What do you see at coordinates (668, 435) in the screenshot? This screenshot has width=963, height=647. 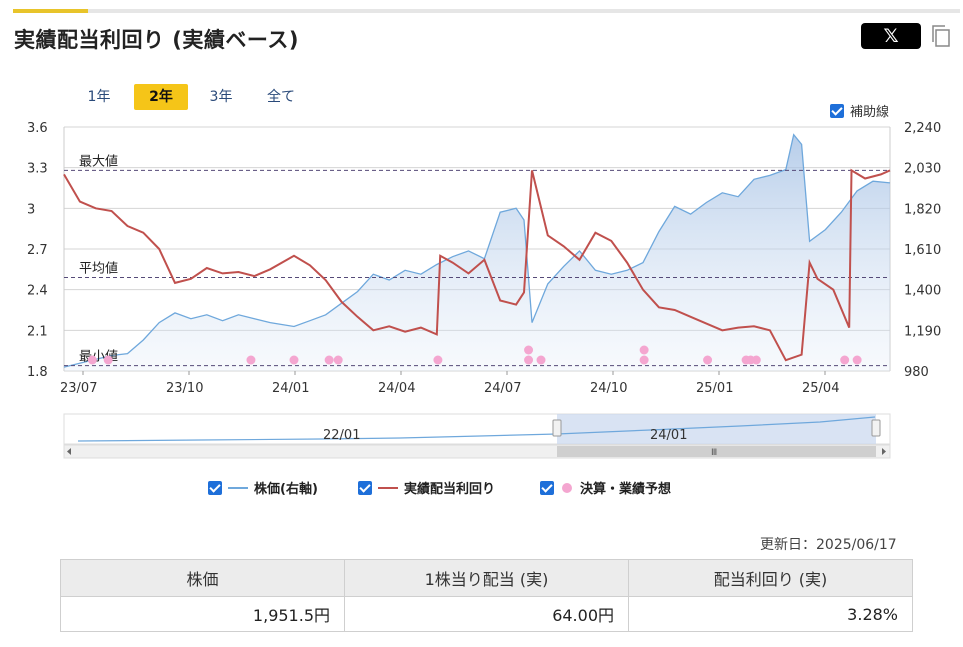 I see `navigator-label: 24/01` at bounding box center [668, 435].